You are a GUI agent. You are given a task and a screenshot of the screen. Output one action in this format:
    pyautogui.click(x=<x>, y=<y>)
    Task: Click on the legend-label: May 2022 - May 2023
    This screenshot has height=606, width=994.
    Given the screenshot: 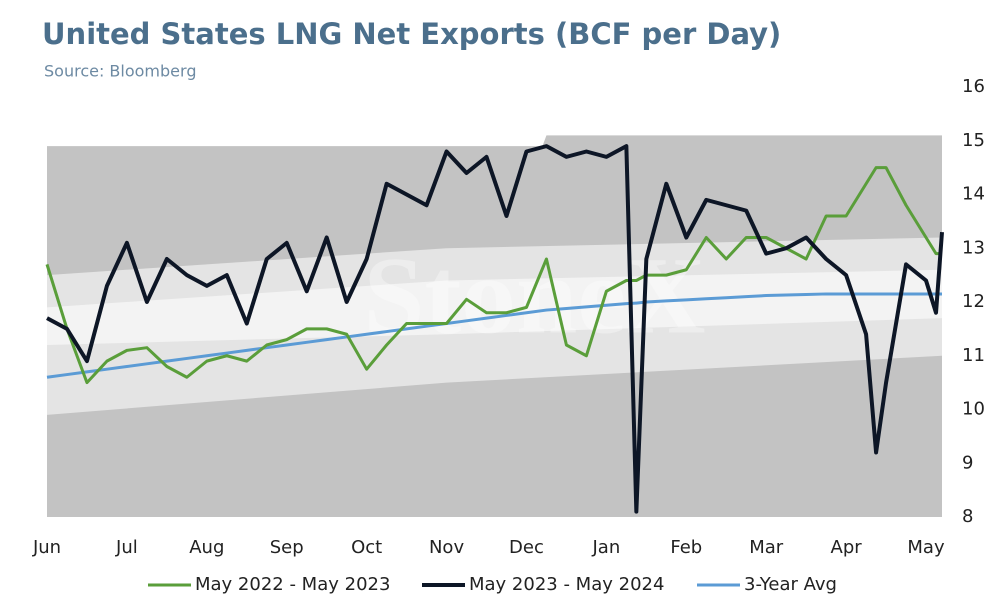 What is the action you would take?
    pyautogui.click(x=292, y=584)
    